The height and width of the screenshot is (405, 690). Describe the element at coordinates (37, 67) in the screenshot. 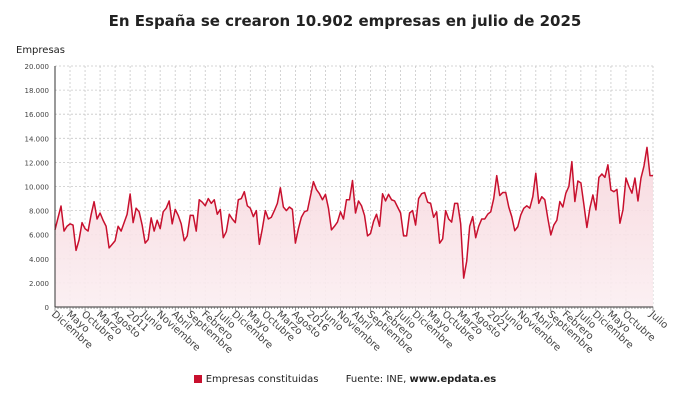

I see `y-tick-label: 20.000` at that location.